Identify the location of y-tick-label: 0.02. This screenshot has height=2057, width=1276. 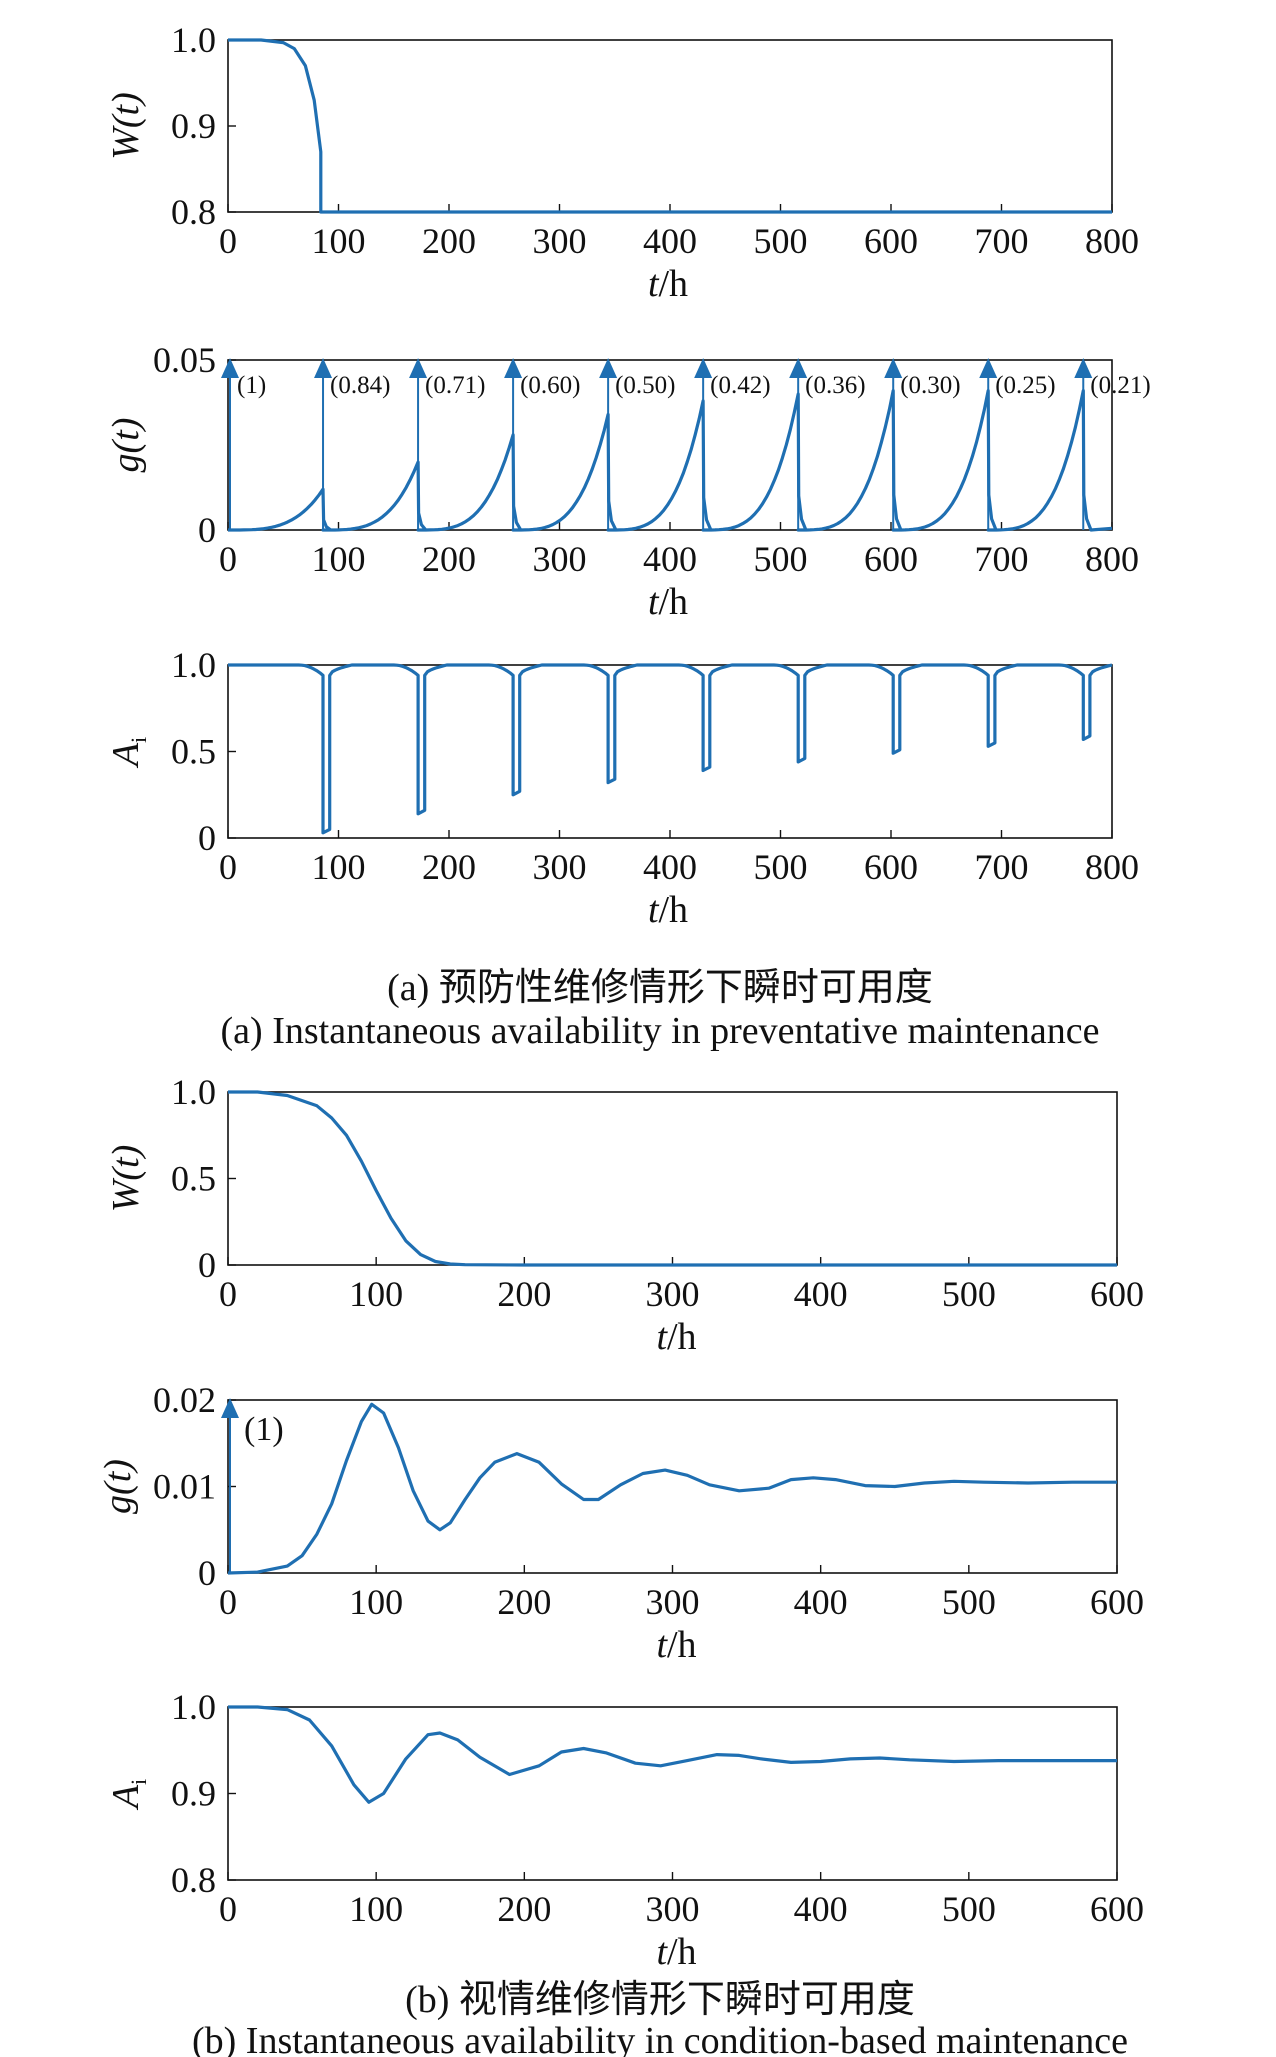
(184, 1400).